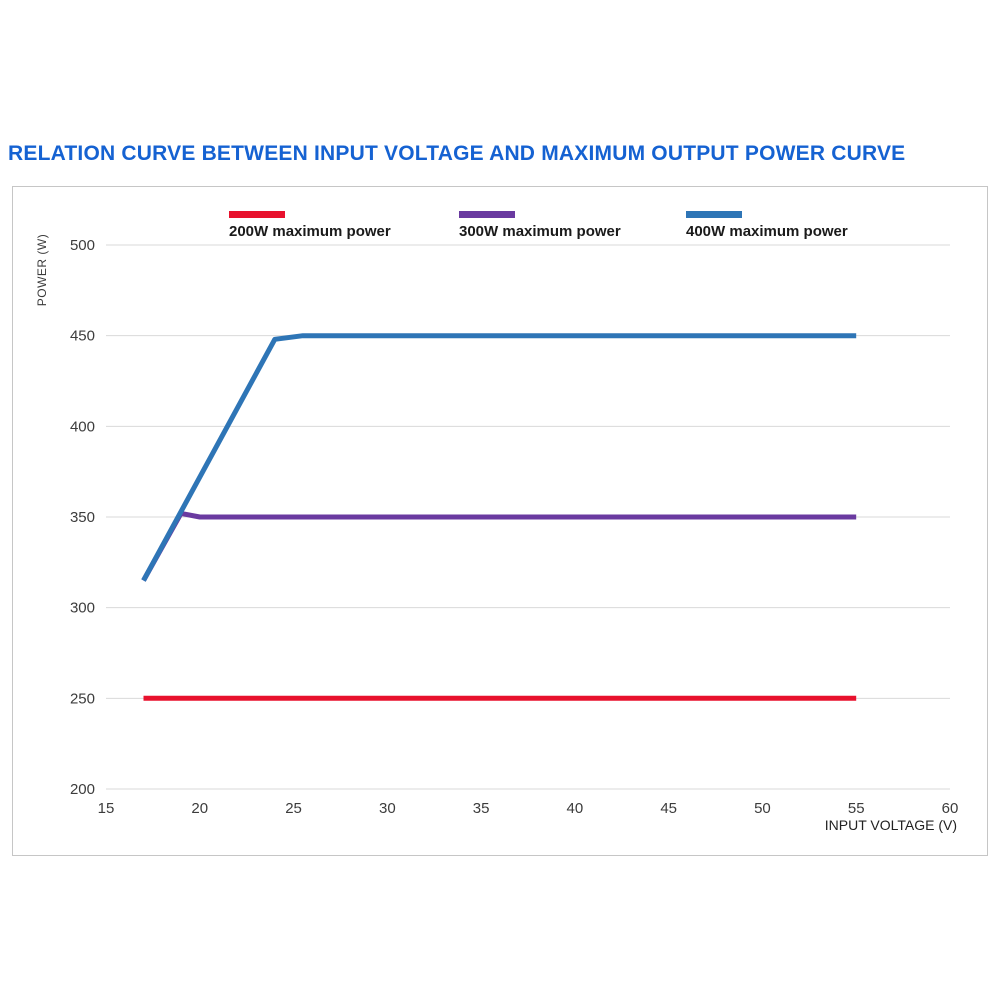  I want to click on x-tick-label-50: 50, so click(762, 808).